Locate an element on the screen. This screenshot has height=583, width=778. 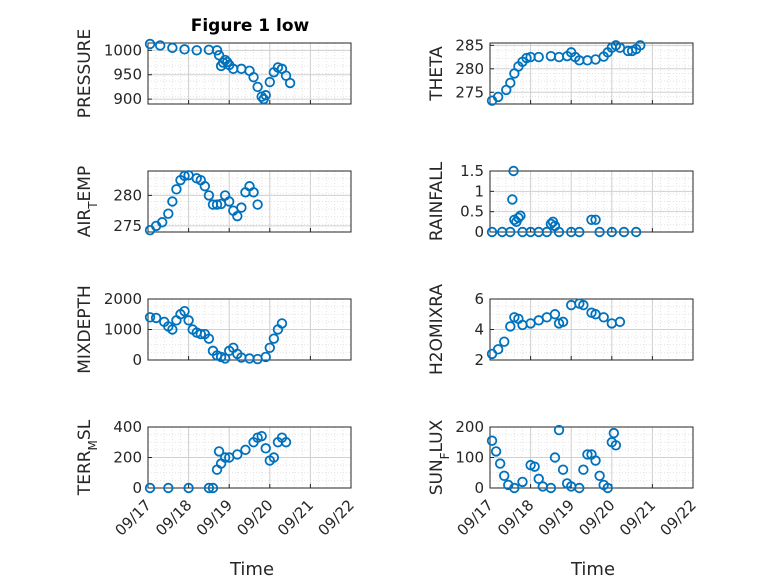
subplot-4: 1.5 1 0.5 0 RAINFALL is located at coordinates (560, 201).